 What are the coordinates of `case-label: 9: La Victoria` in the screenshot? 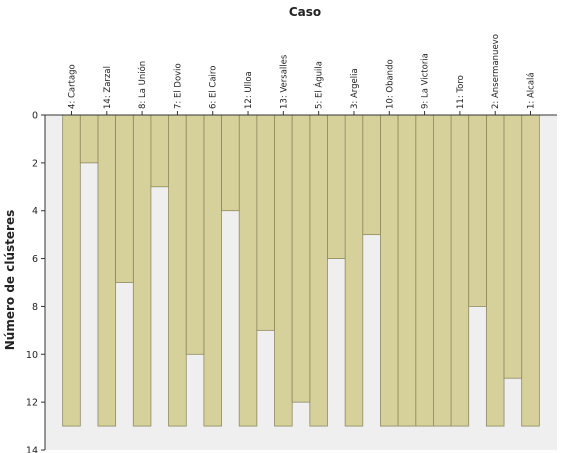 It's located at (426, 81).